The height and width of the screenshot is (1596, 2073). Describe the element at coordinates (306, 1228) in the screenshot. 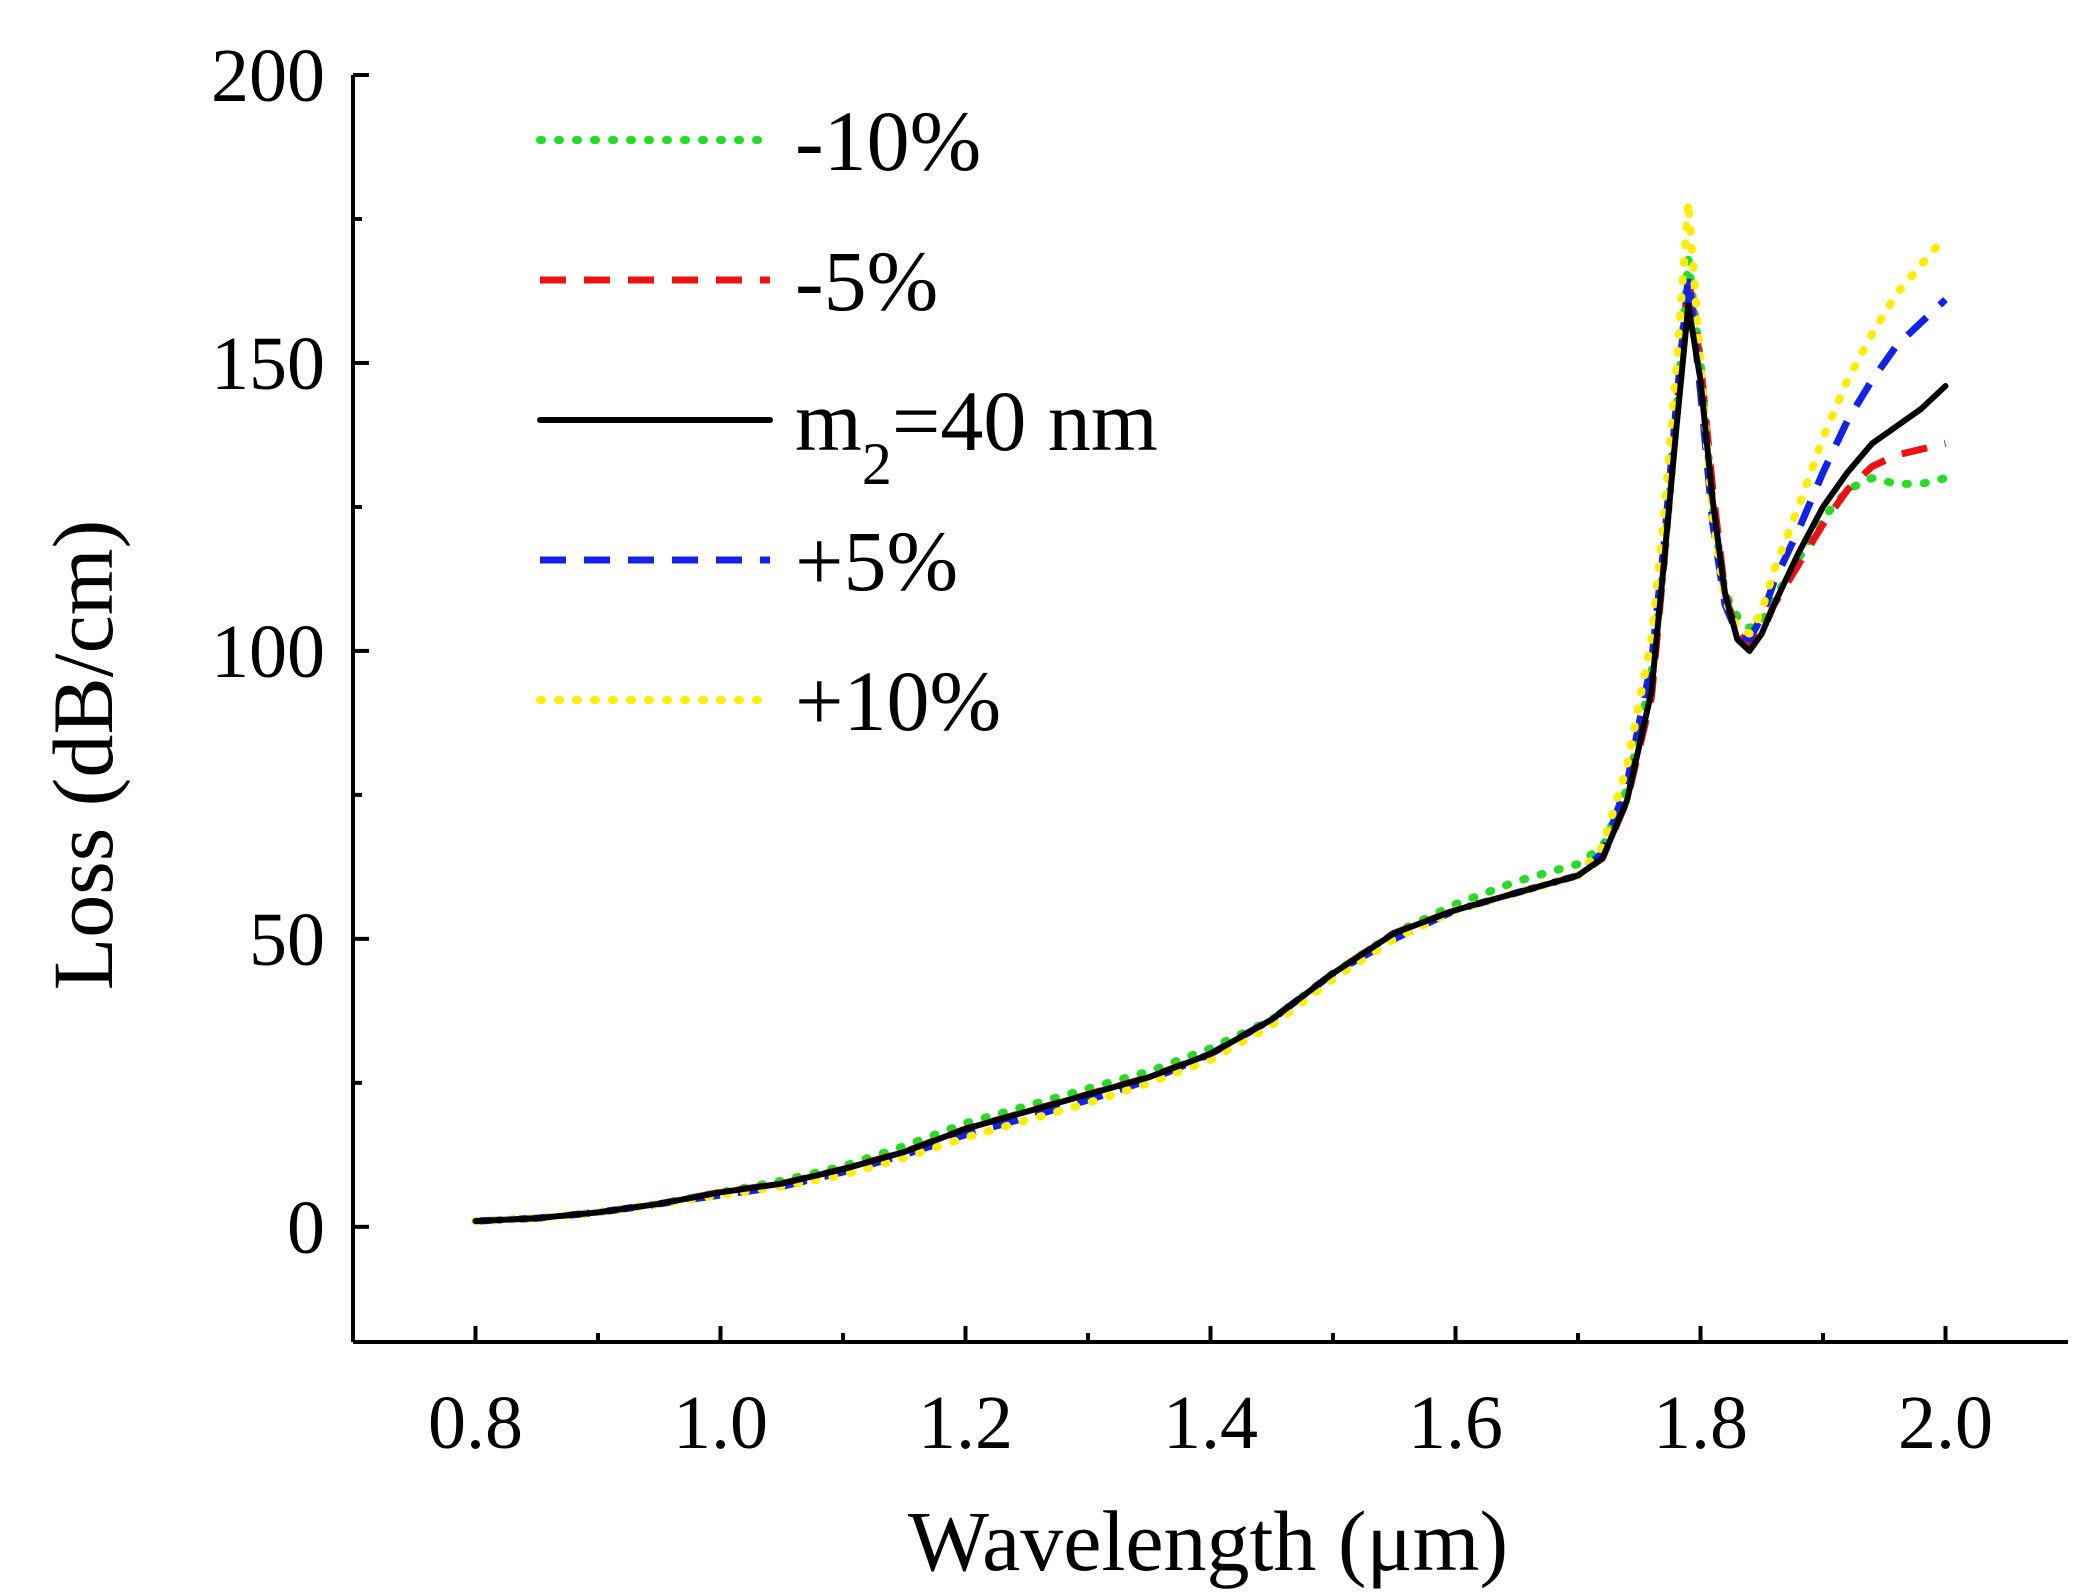

I see `y-tick-label: 0` at that location.